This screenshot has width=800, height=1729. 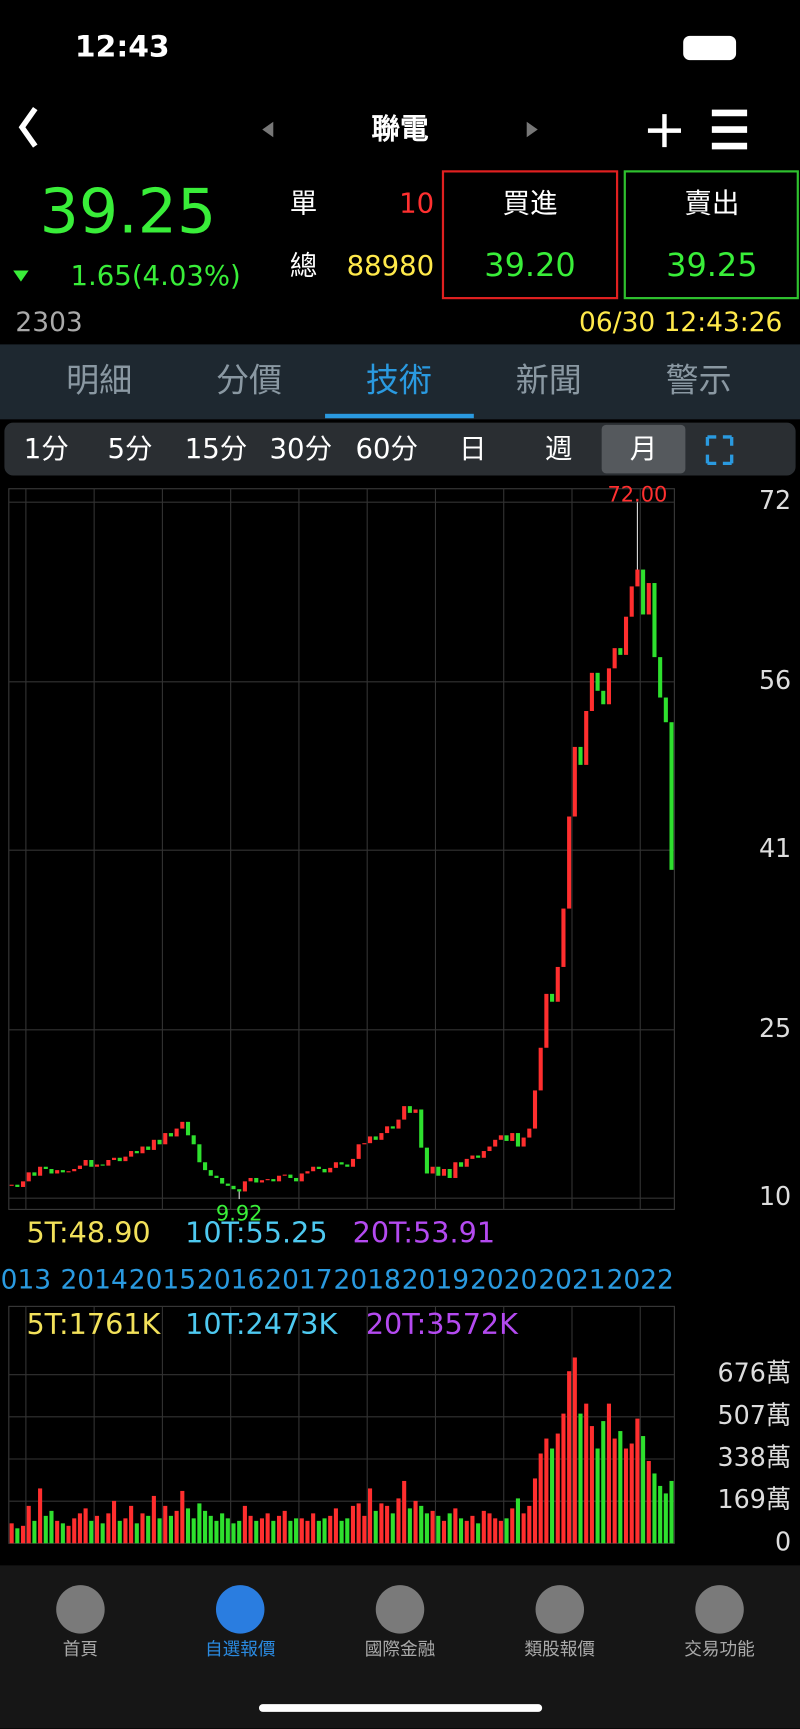 What do you see at coordinates (416, 203) in the screenshot?
I see `single-volume: 10` at bounding box center [416, 203].